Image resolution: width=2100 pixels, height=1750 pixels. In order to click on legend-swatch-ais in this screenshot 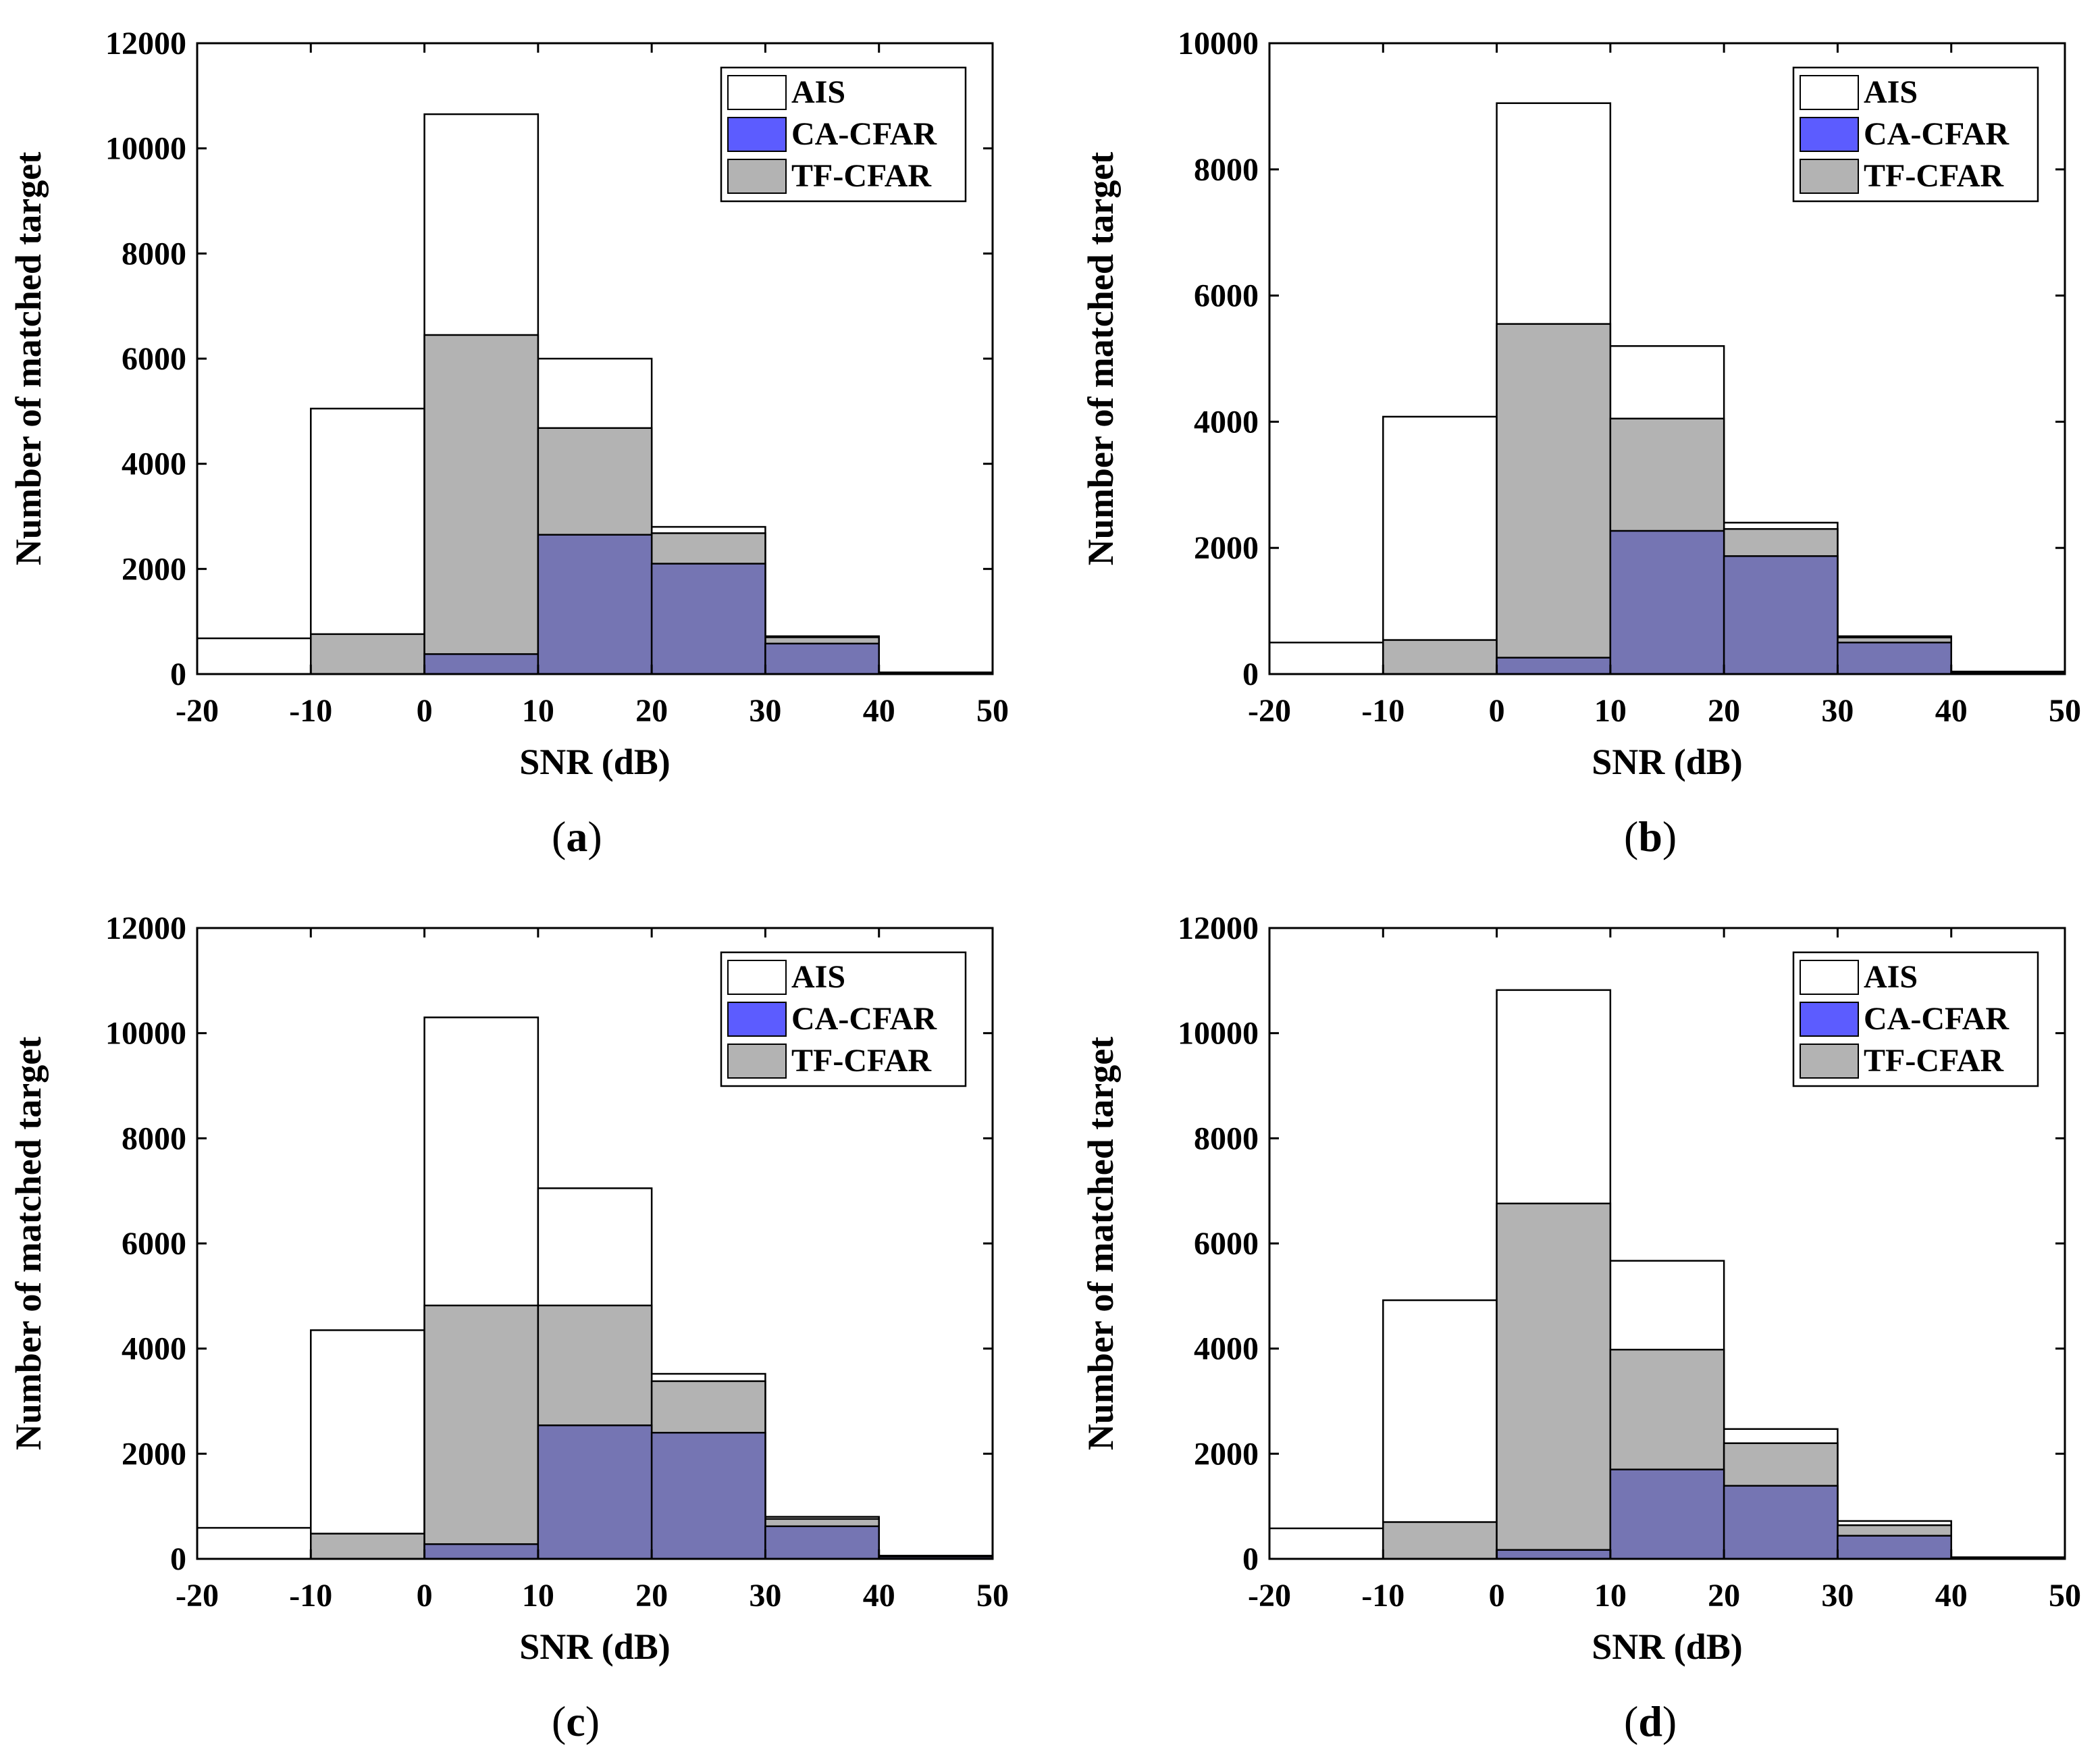, I will do `click(757, 92)`.